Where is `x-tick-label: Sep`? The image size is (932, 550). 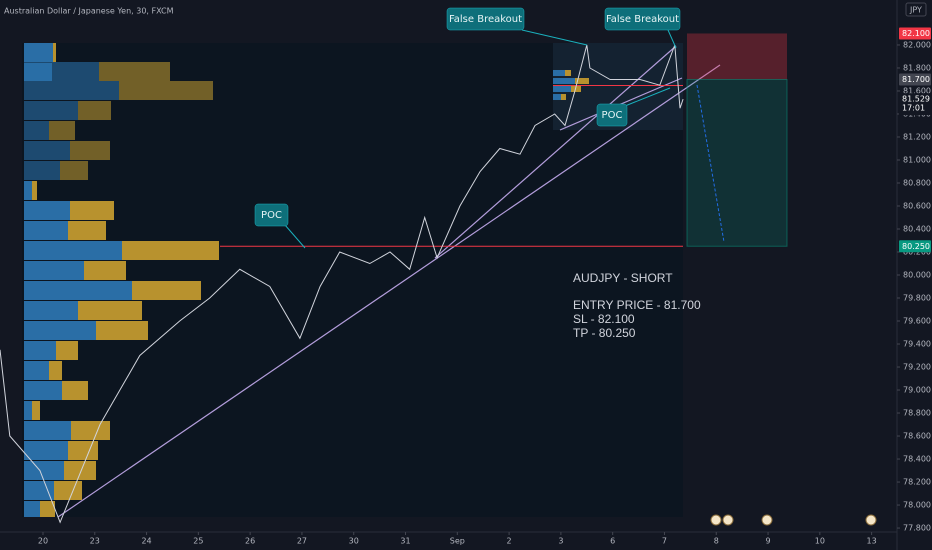 x-tick-label: Sep is located at coordinates (457, 541).